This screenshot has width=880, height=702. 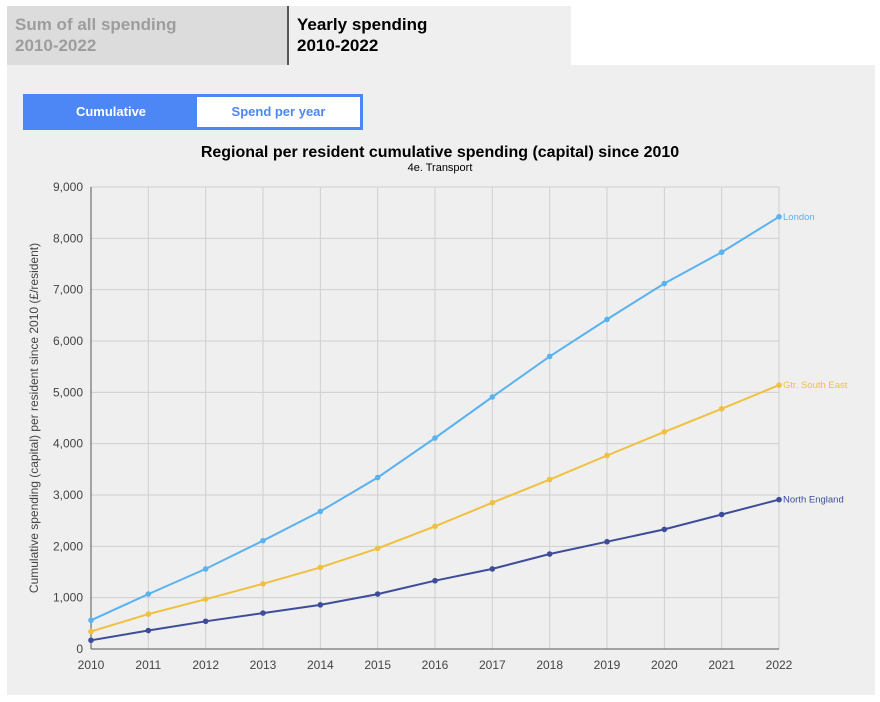 What do you see at coordinates (263, 665) in the screenshot?
I see `x-tick-label: 2013` at bounding box center [263, 665].